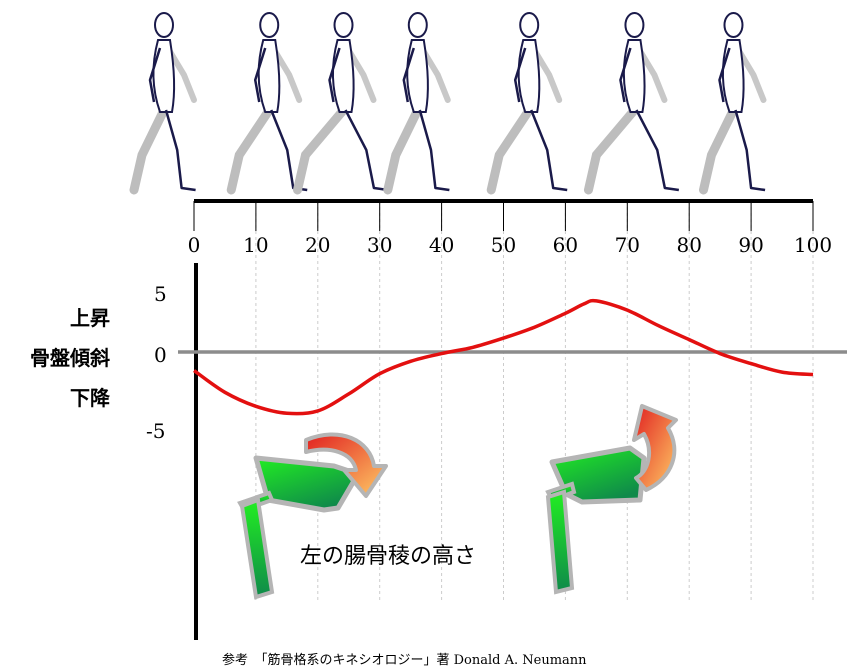  What do you see at coordinates (317, 245) in the screenshot?
I see `gait-tick-label: 20` at bounding box center [317, 245].